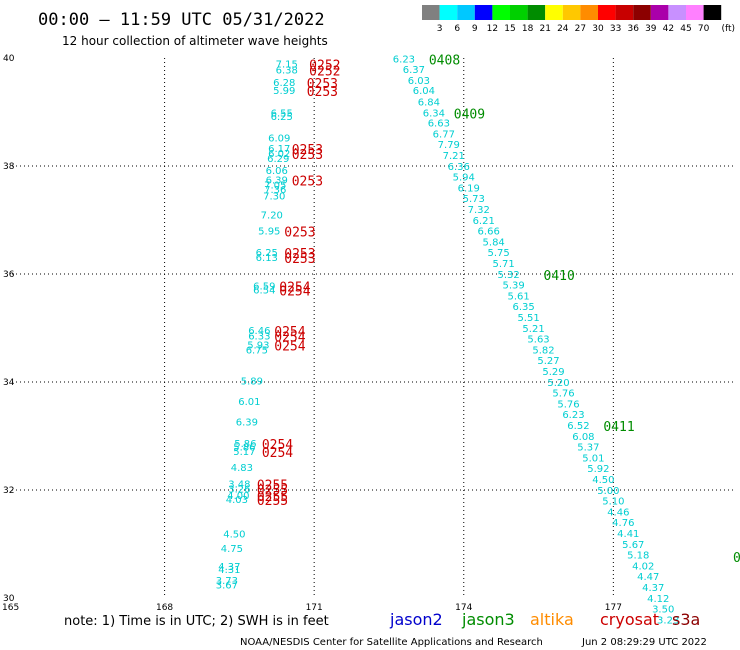 This screenshot has width=740, height=650. Describe the element at coordinates (287, 71) in the screenshot. I see `swh-data-point: 6.38` at that location.